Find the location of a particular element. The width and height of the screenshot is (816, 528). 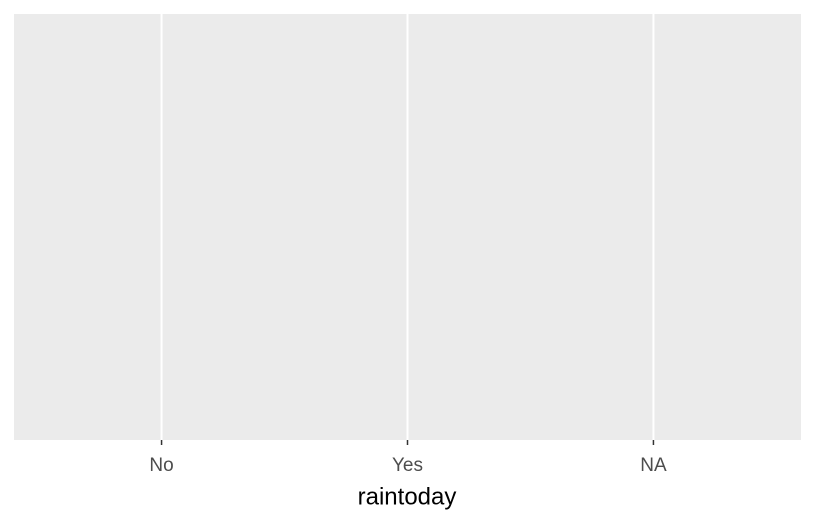

x-tick-label: Yes is located at coordinates (407, 465).